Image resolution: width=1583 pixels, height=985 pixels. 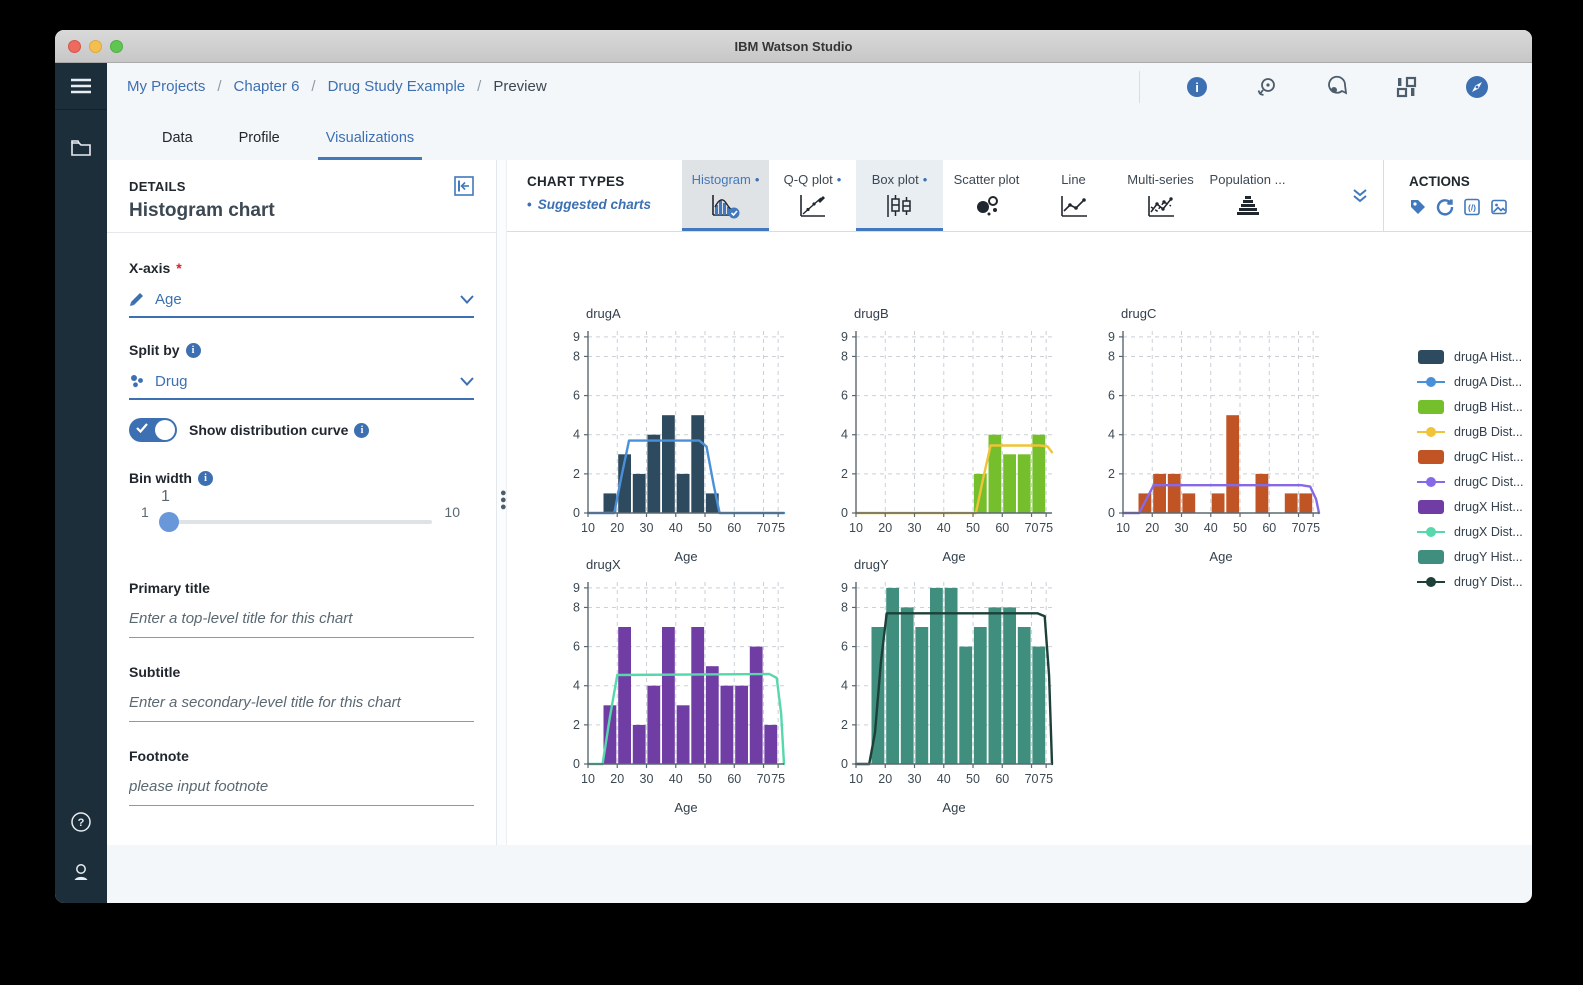 I want to click on chart-type-tab-scatter-plot: Scatter plot, so click(x=986, y=195).